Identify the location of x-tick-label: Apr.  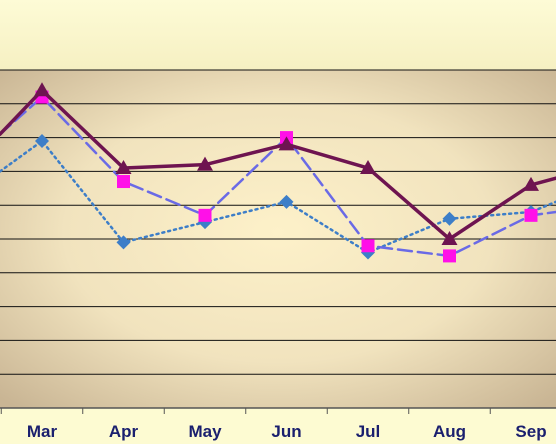
(124, 431).